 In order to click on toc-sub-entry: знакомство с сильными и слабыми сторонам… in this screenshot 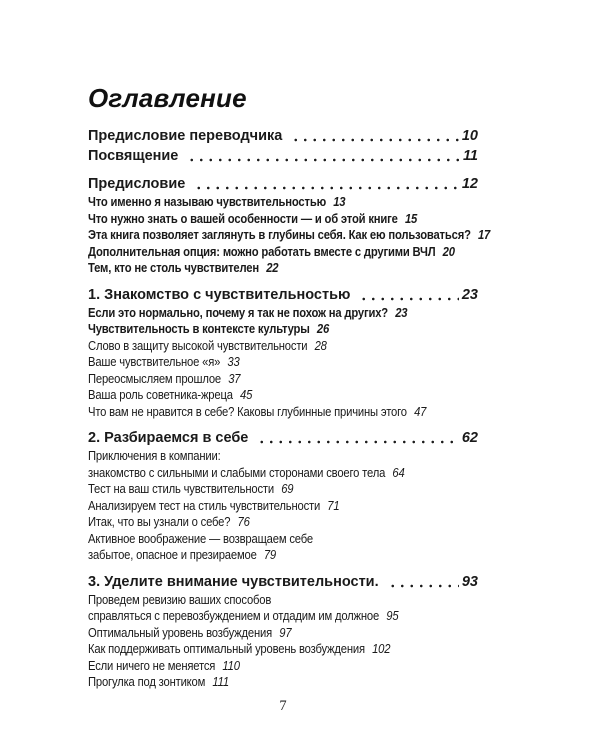, I will do `click(263, 473)`.